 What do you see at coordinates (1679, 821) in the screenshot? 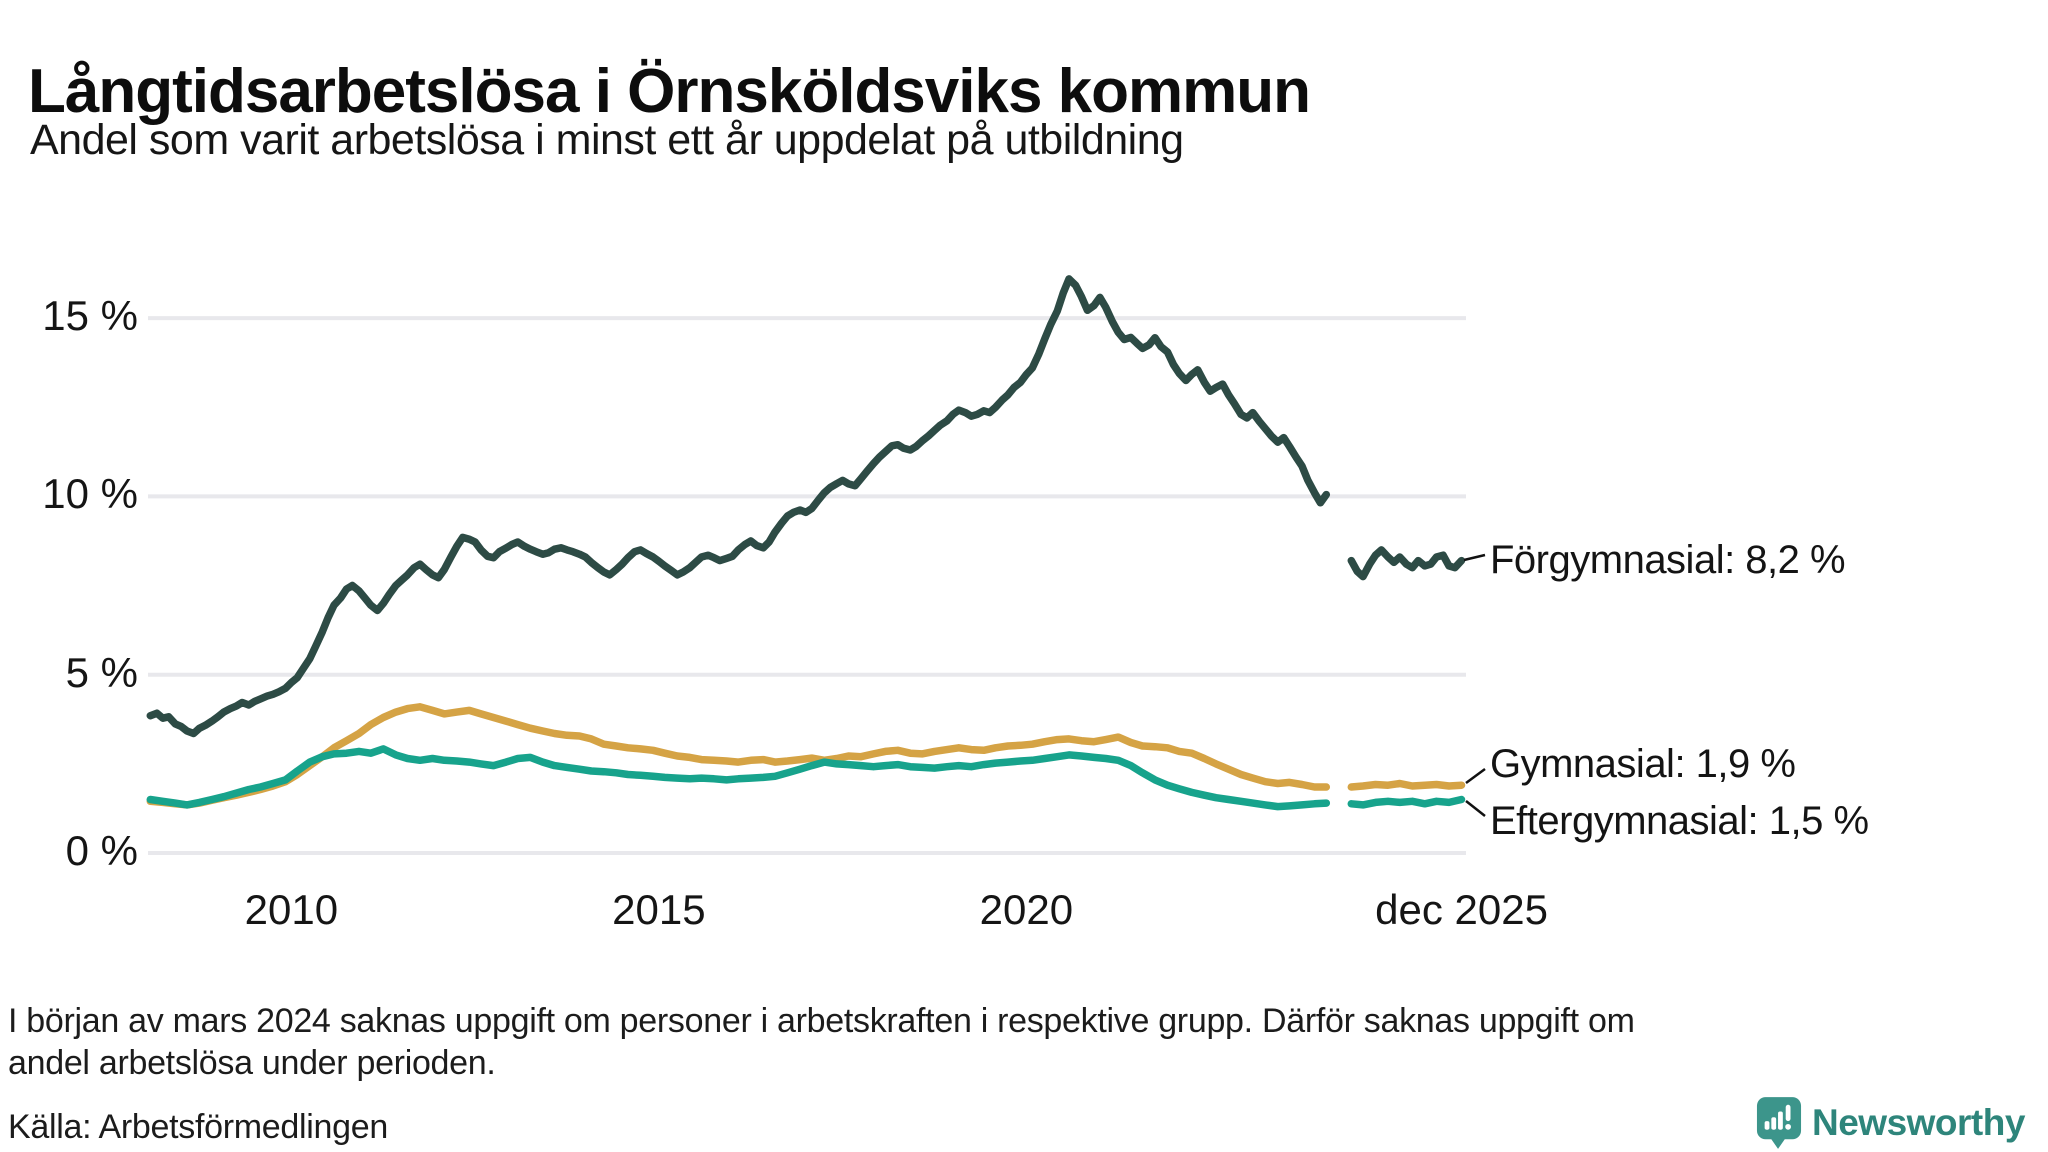
I see `series-label-eftergymnasial: Eftergymnasial: 1,5 %` at bounding box center [1679, 821].